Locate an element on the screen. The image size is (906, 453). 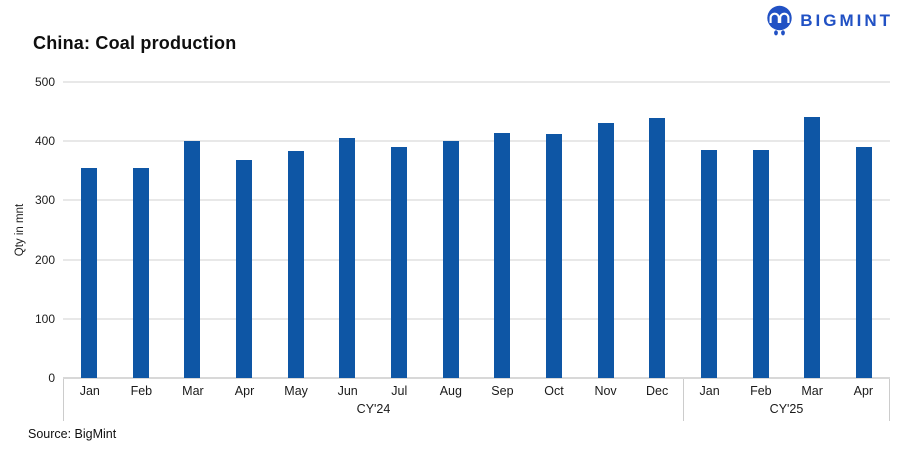
bar-cy24-jul is located at coordinates (398, 262).